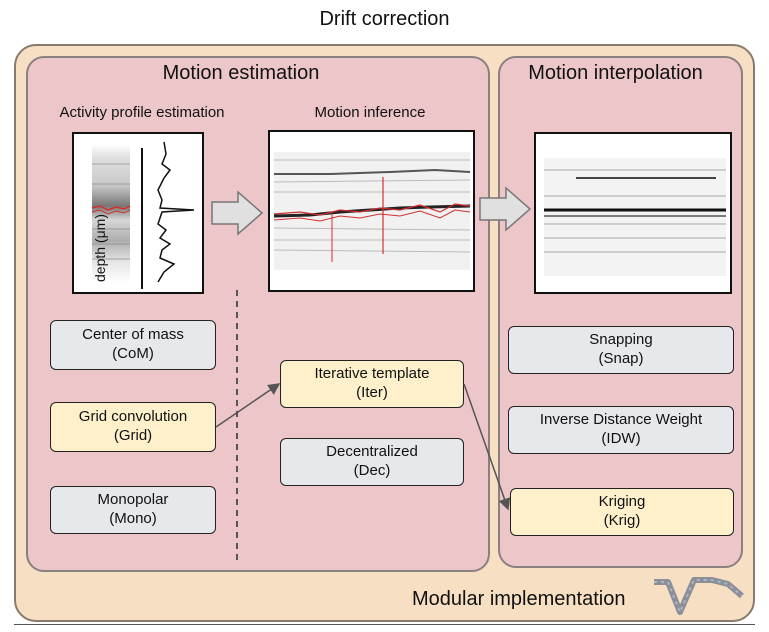  I want to click on method-name: Kriging, so click(622, 502).